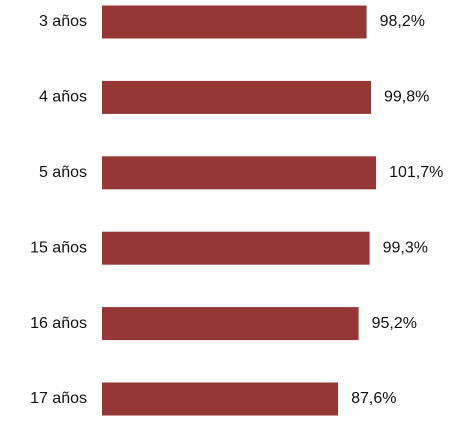 Image resolution: width=475 pixels, height=421 pixels. What do you see at coordinates (416, 172) in the screenshot?
I see `value-label-2: 101,7%` at bounding box center [416, 172].